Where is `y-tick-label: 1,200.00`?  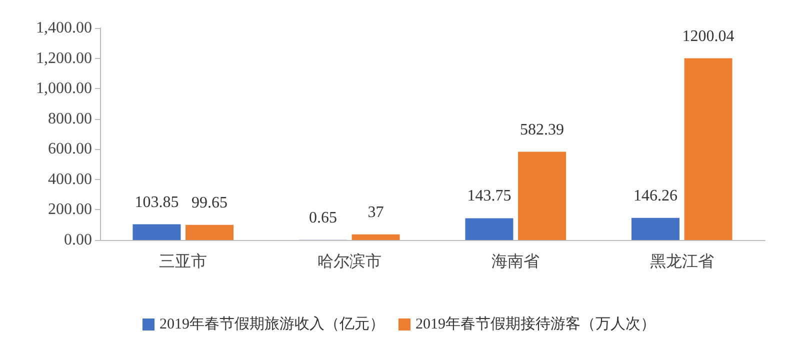 y-tick-label: 1,200.00 is located at coordinates (64, 58).